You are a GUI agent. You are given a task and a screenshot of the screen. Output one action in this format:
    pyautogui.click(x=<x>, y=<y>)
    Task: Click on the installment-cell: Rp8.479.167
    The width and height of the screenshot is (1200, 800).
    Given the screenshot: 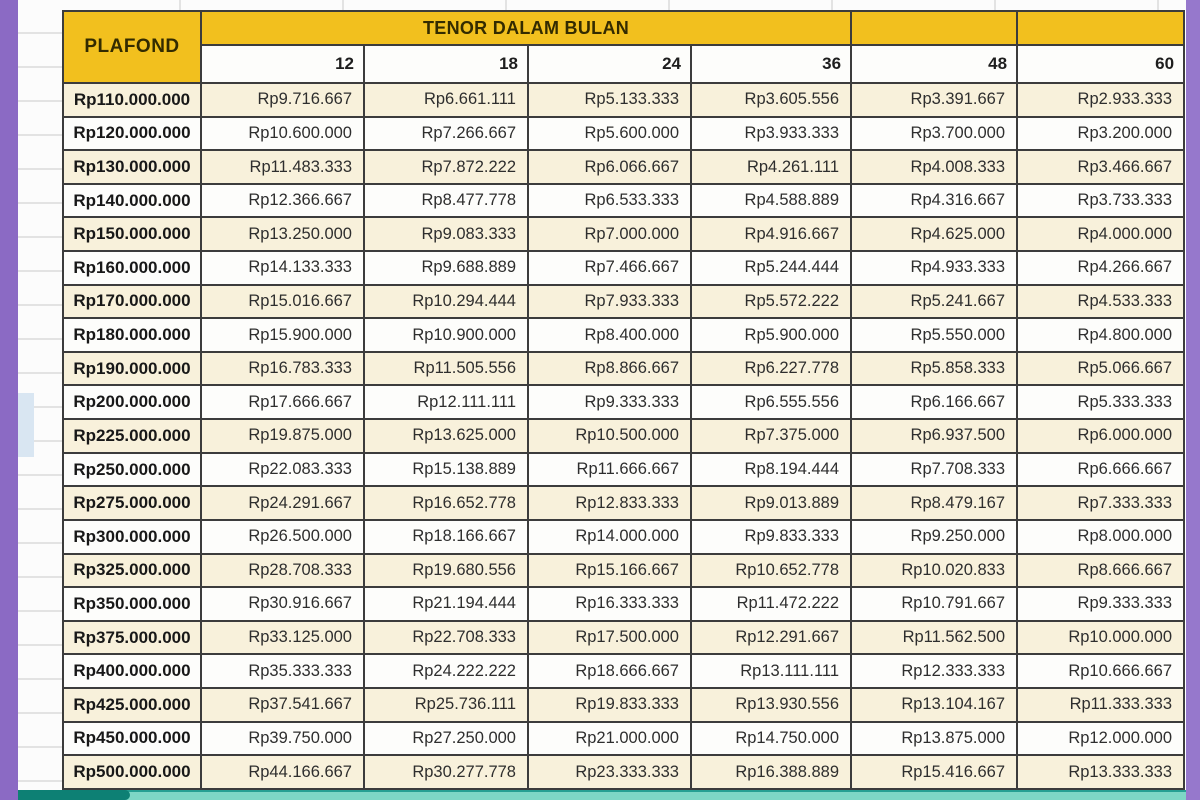 What is the action you would take?
    pyautogui.click(x=934, y=503)
    